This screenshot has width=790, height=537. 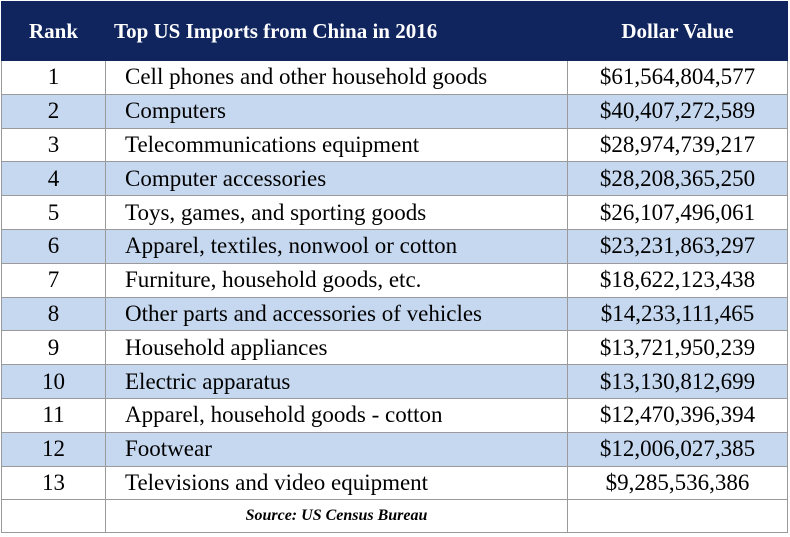 What do you see at coordinates (336, 77) in the screenshot?
I see `item-cell: Cell phones and other household goods` at bounding box center [336, 77].